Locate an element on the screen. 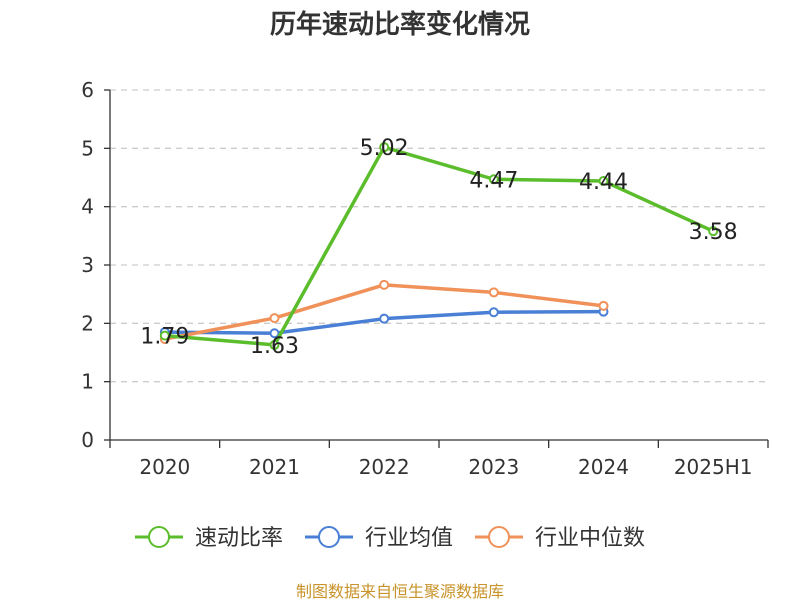 This screenshot has height=602, width=800. y-tick-label: 4 is located at coordinates (87, 207).